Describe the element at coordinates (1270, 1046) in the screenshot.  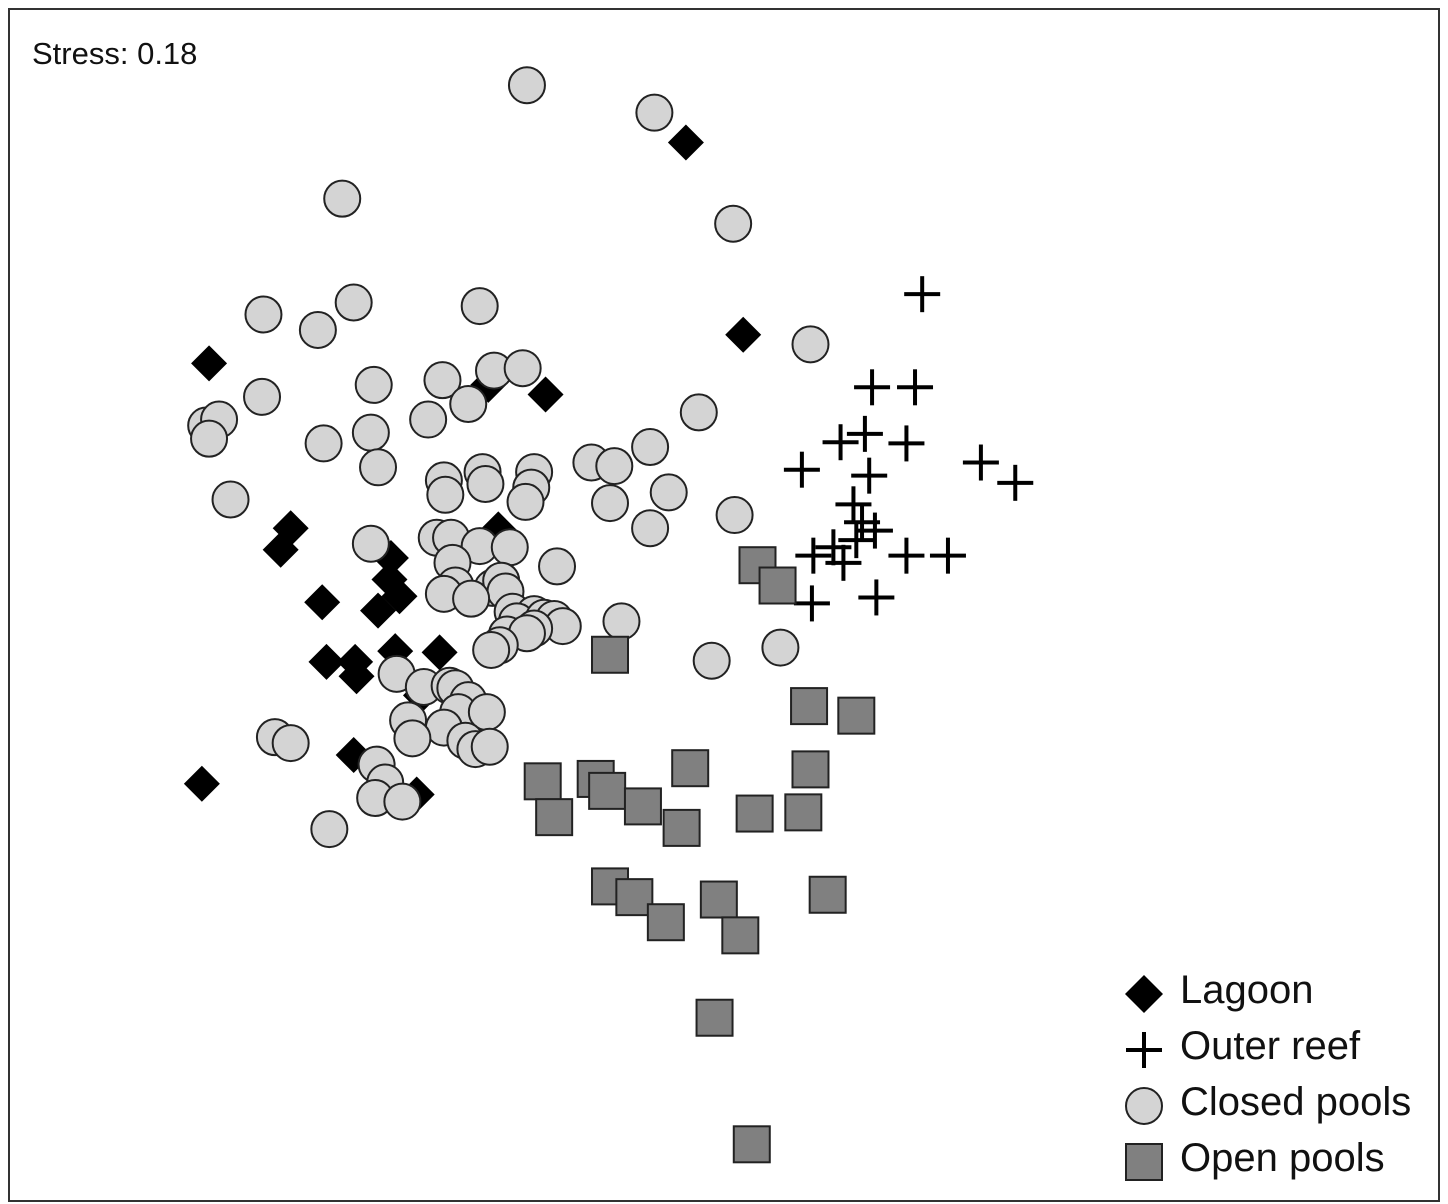
I see `legend-label-outer-reef: Outer reef` at that location.